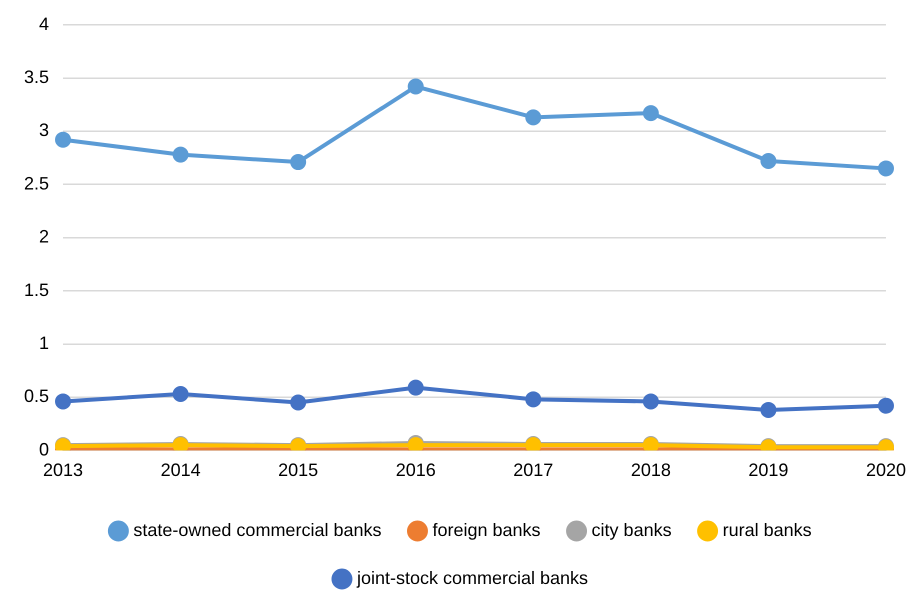 The image size is (916, 598). What do you see at coordinates (37, 76) in the screenshot?
I see `y-tick-label: 3.5` at bounding box center [37, 76].